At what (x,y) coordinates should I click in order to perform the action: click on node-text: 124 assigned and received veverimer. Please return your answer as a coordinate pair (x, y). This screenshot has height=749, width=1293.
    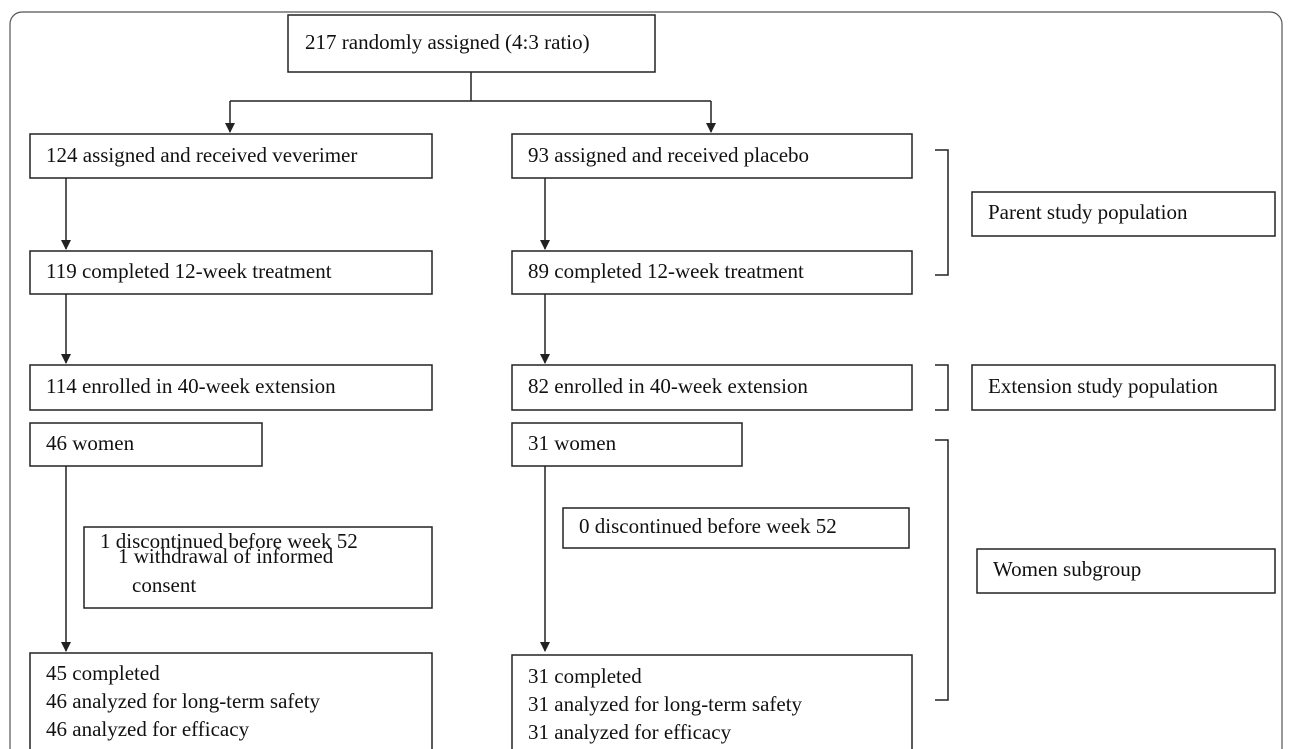
    Looking at the image, I should click on (201, 155).